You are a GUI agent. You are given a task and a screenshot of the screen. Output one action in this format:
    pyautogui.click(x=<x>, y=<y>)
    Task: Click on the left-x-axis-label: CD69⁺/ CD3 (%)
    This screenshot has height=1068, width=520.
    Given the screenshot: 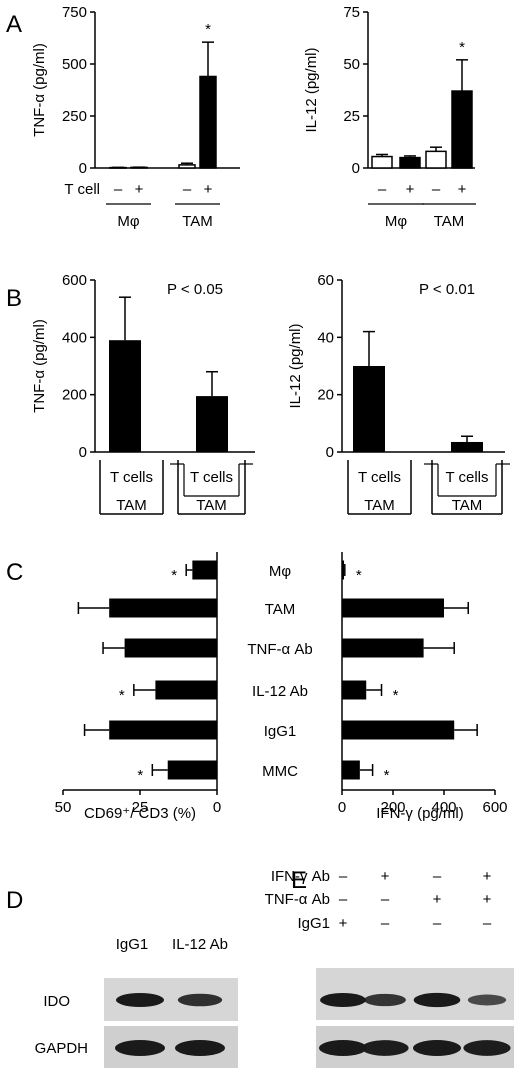 What is the action you would take?
    pyautogui.click(x=140, y=813)
    